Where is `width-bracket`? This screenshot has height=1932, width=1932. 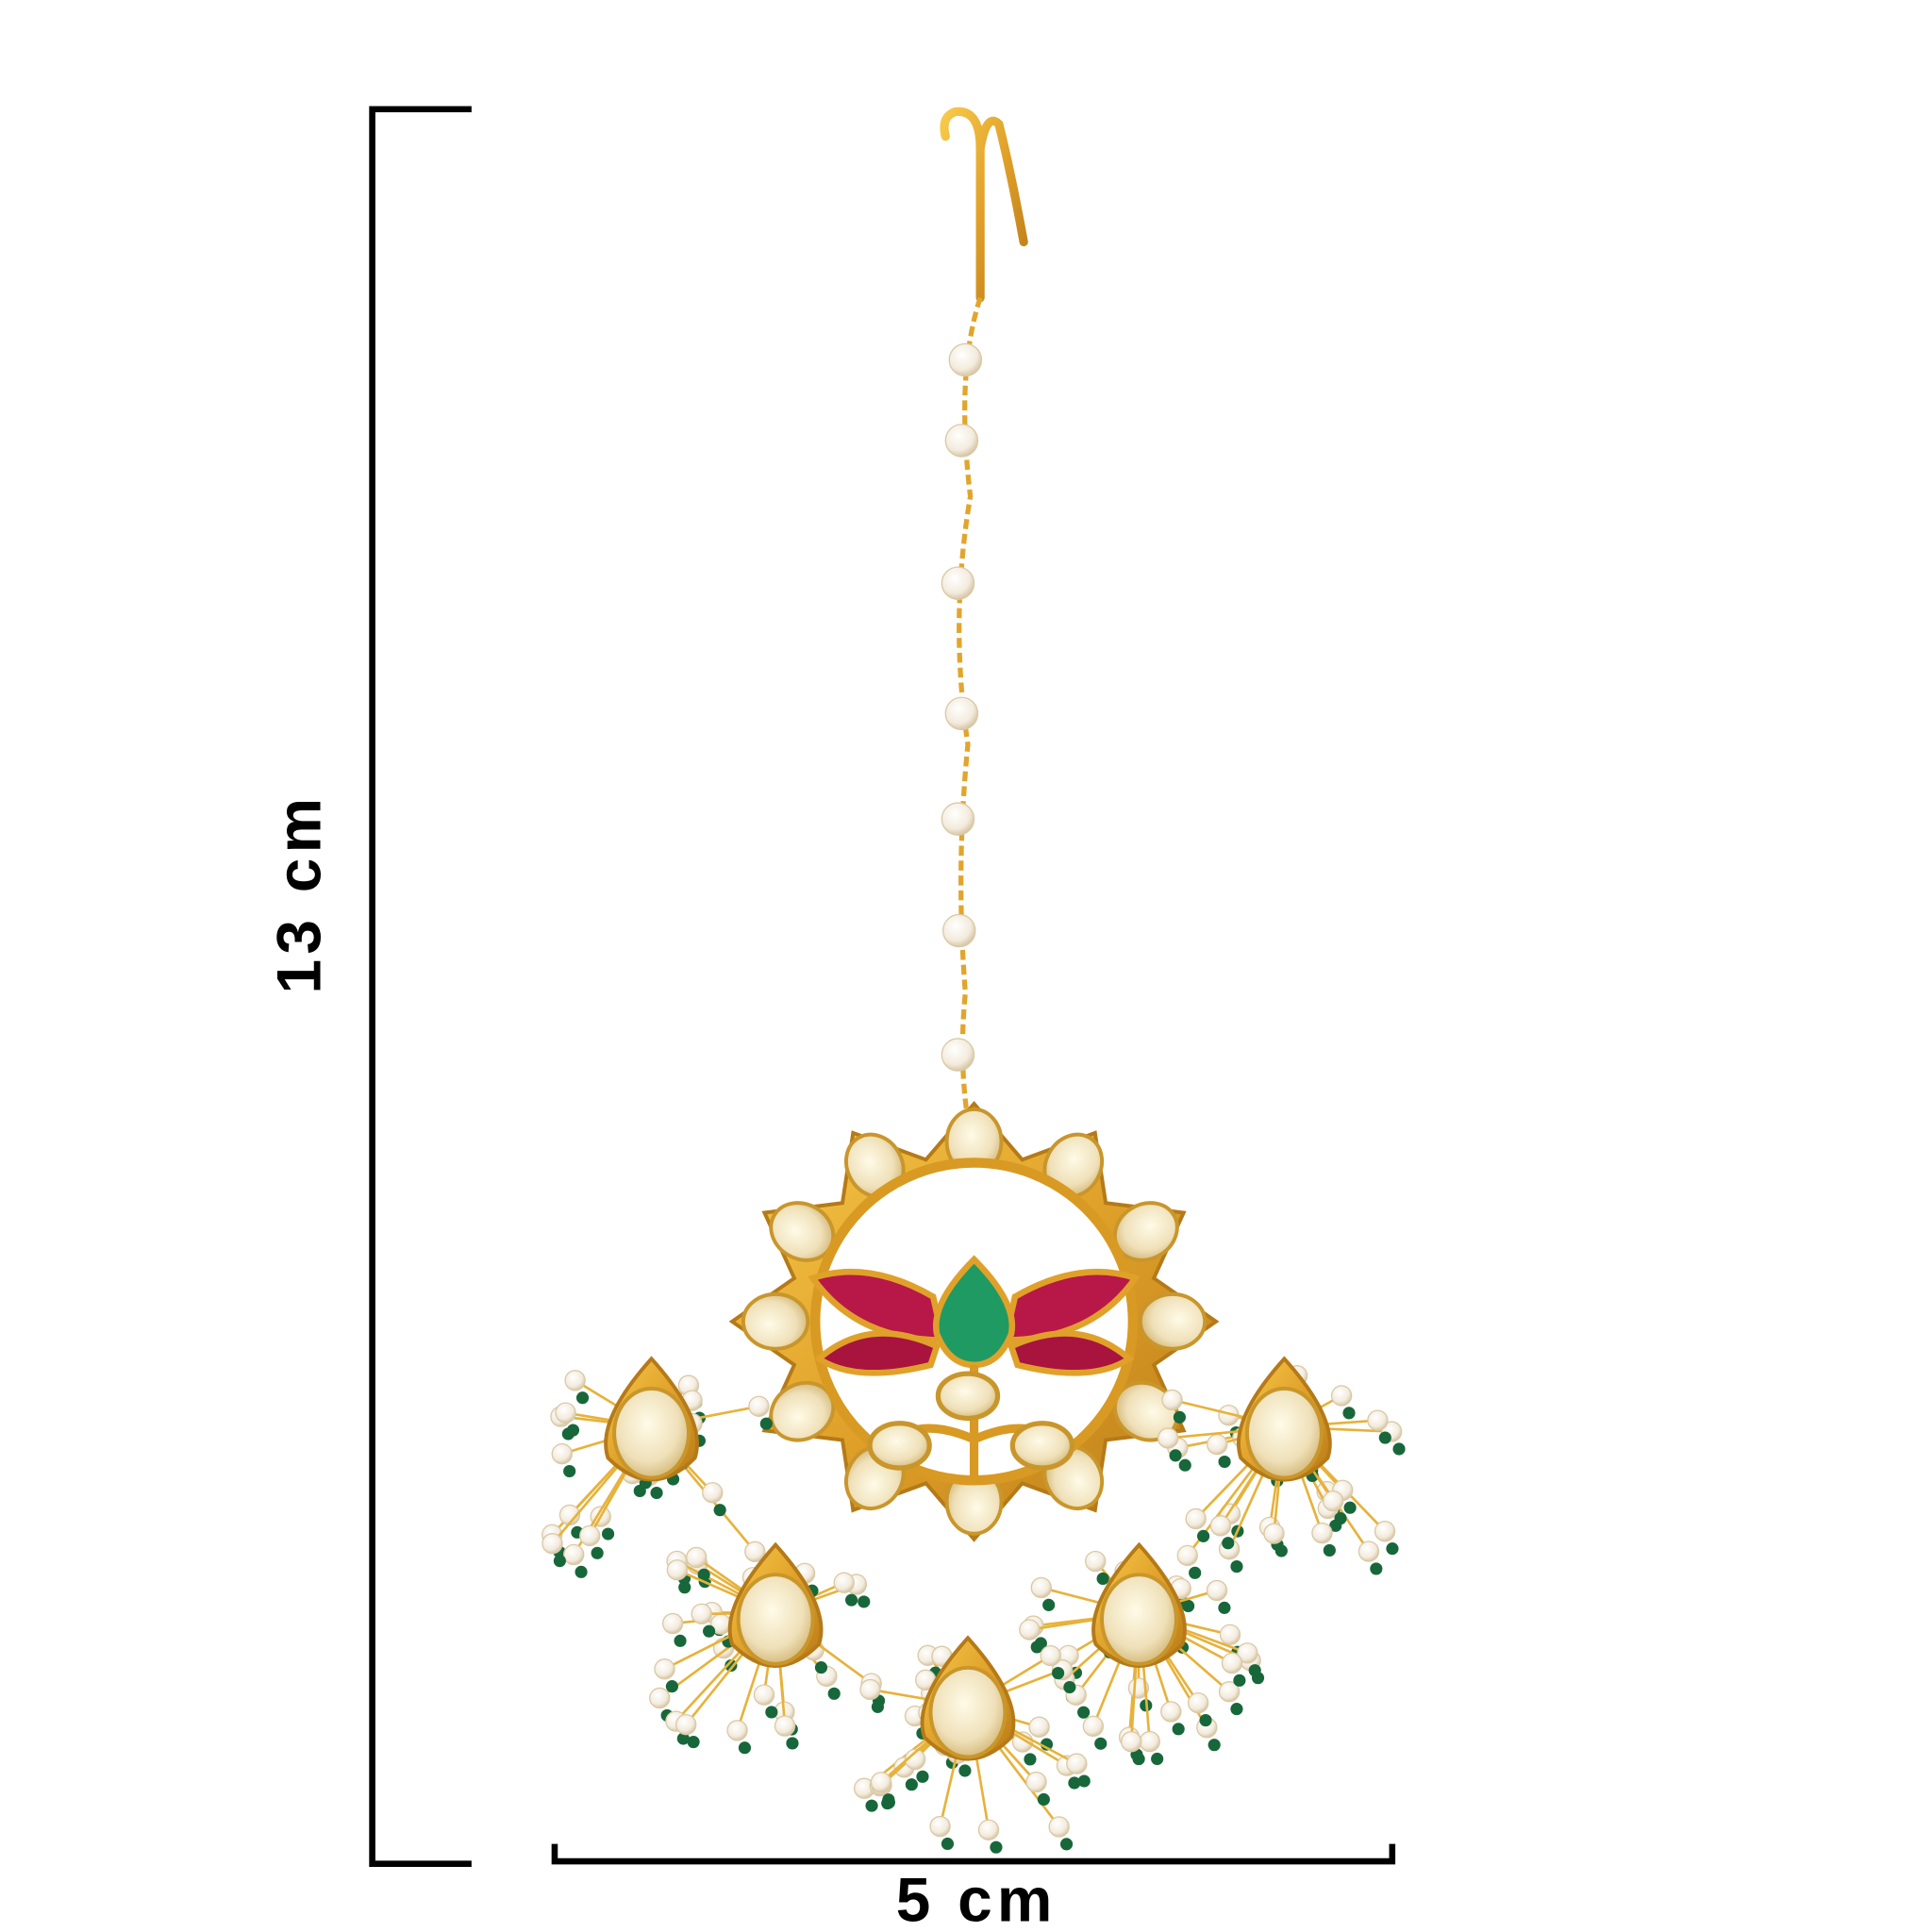
width-bracket is located at coordinates (974, 1854).